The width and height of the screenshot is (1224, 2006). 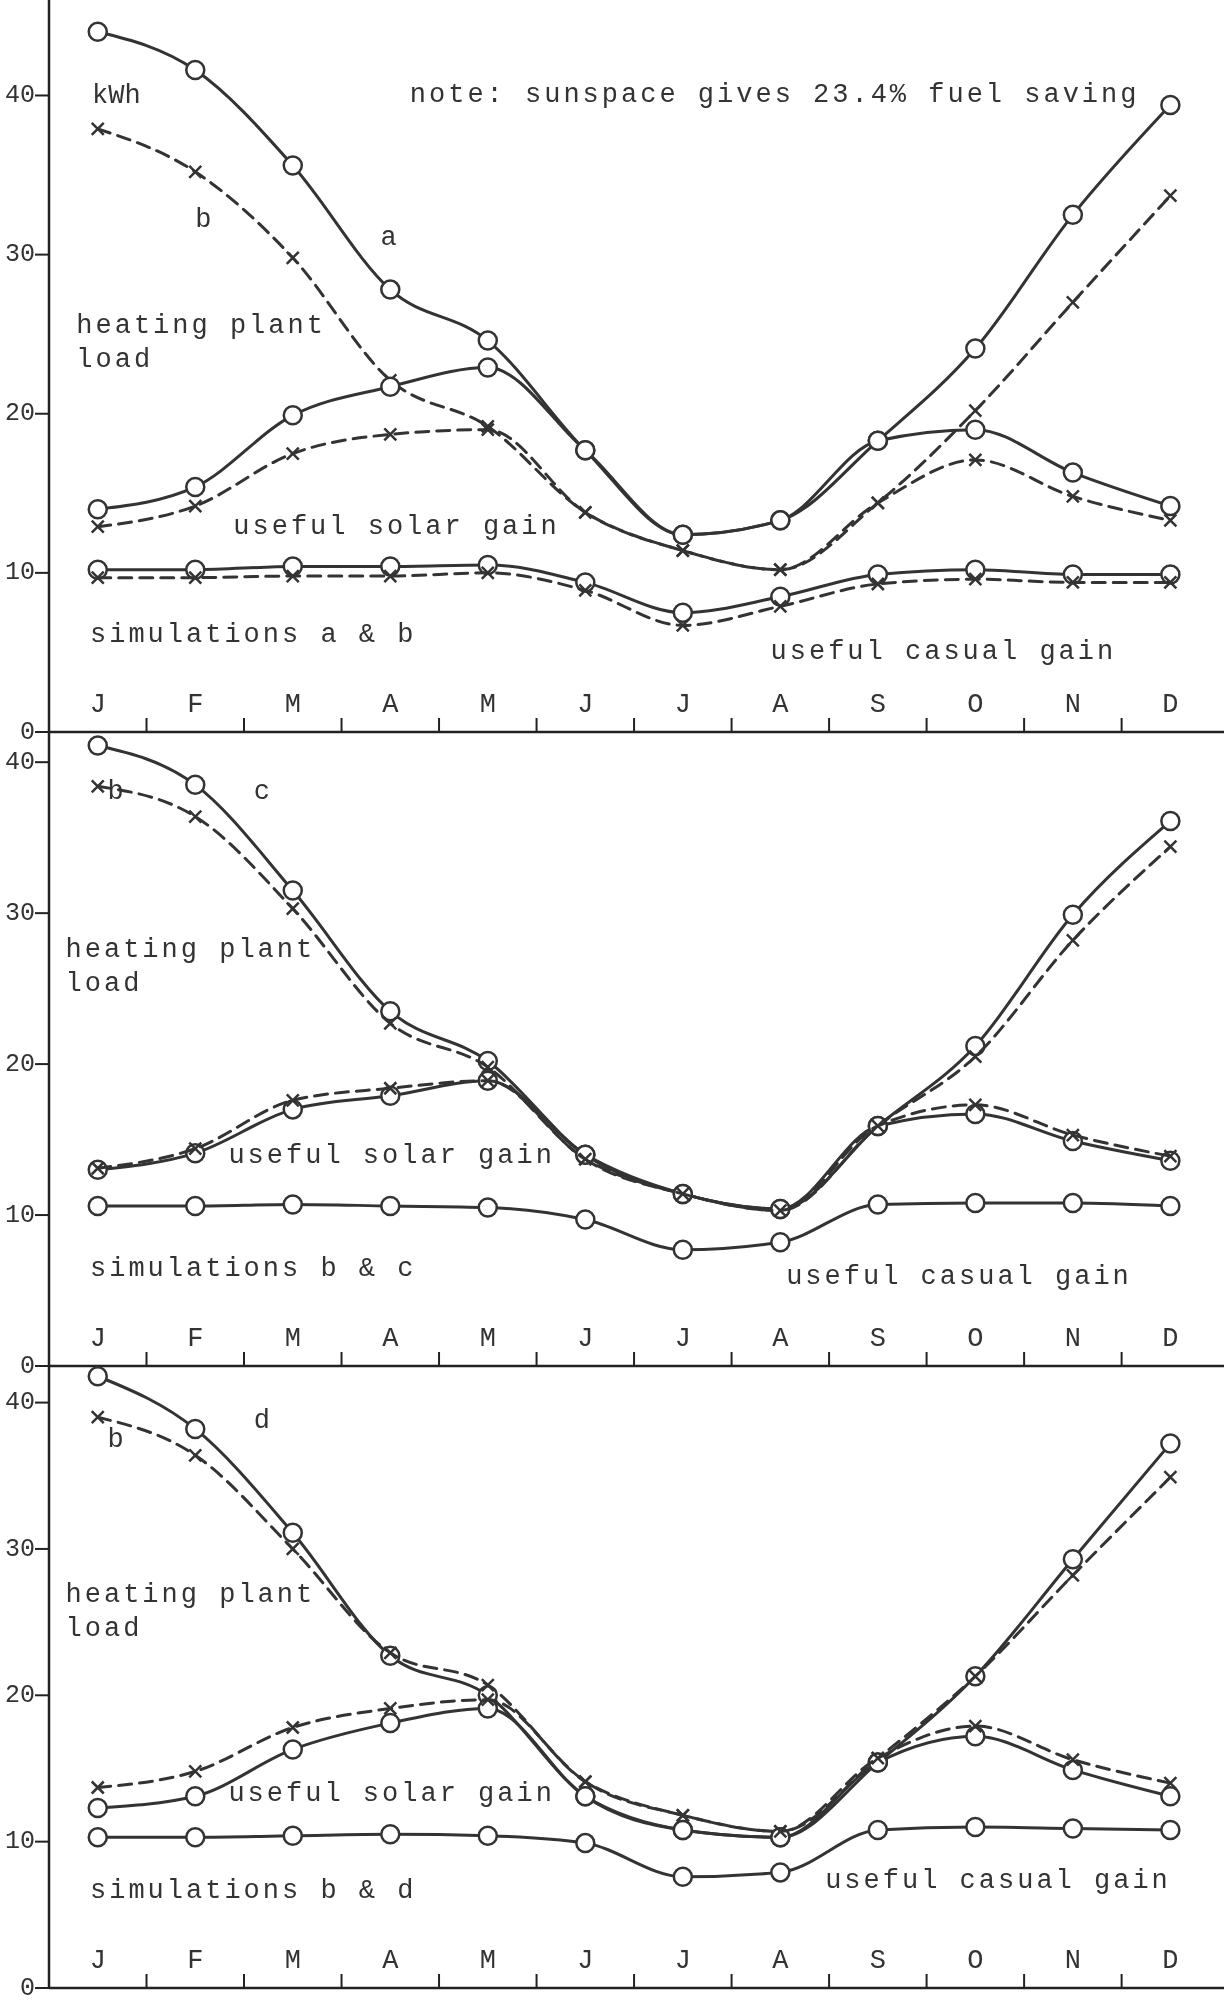 I want to click on annotation: note: sunspace gives 23.4% fuel saving, so click(x=774, y=95).